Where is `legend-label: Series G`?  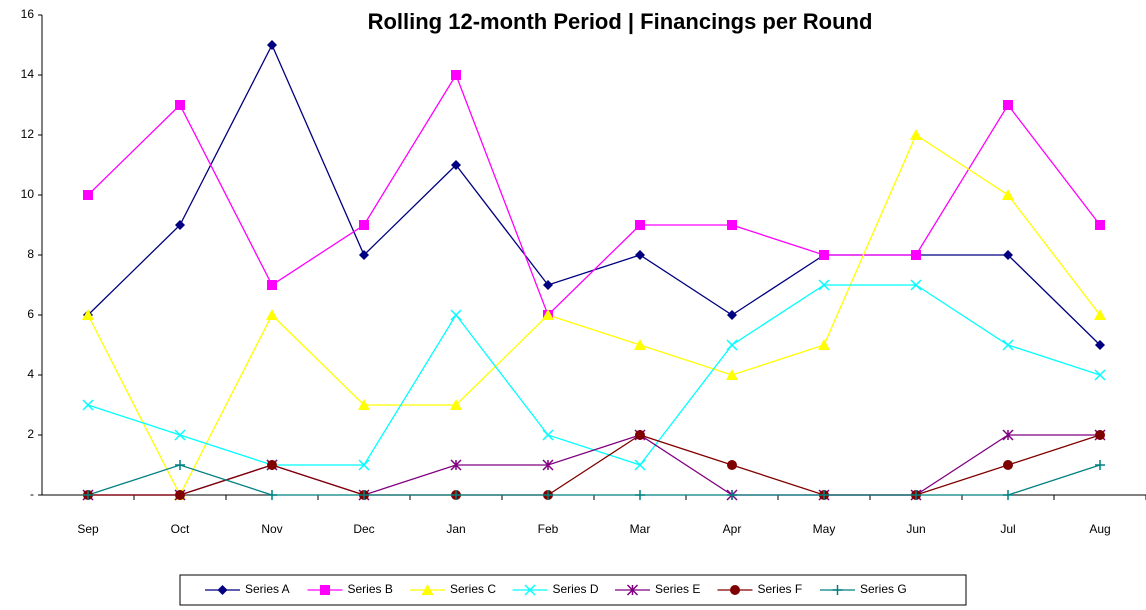
legend-label: Series G is located at coordinates (883, 589).